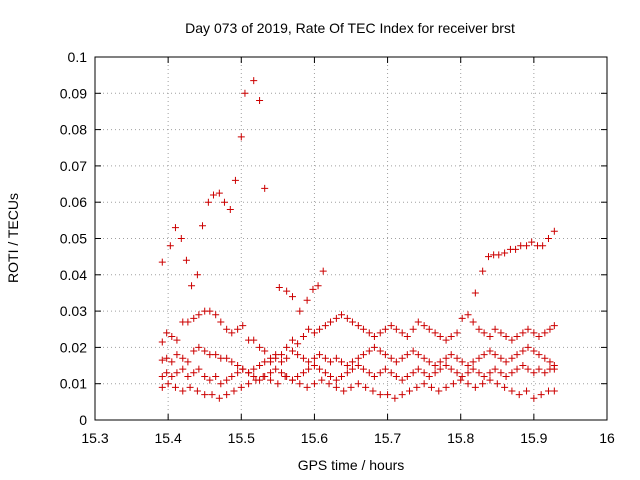 Image resolution: width=640 pixels, height=480 pixels. Describe the element at coordinates (78, 57) in the screenshot. I see `y-tick-label: 0.1` at that location.